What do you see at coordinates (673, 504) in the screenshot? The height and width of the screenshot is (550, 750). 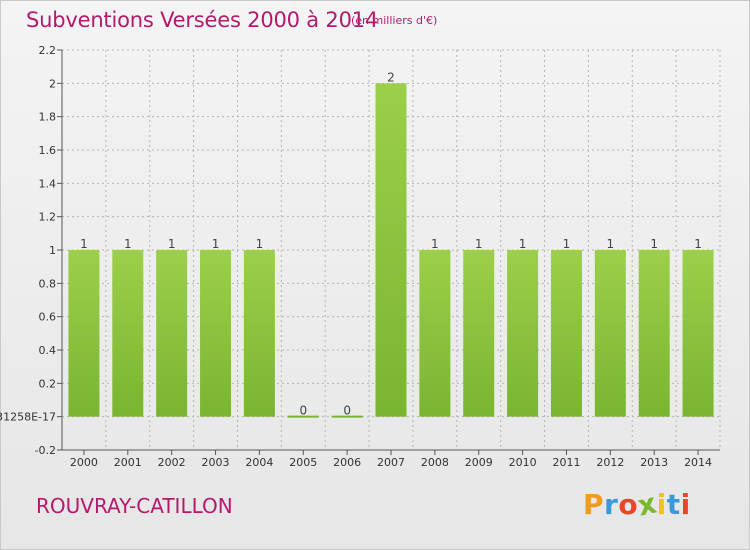 I see `logo-letter: t` at bounding box center [673, 504].